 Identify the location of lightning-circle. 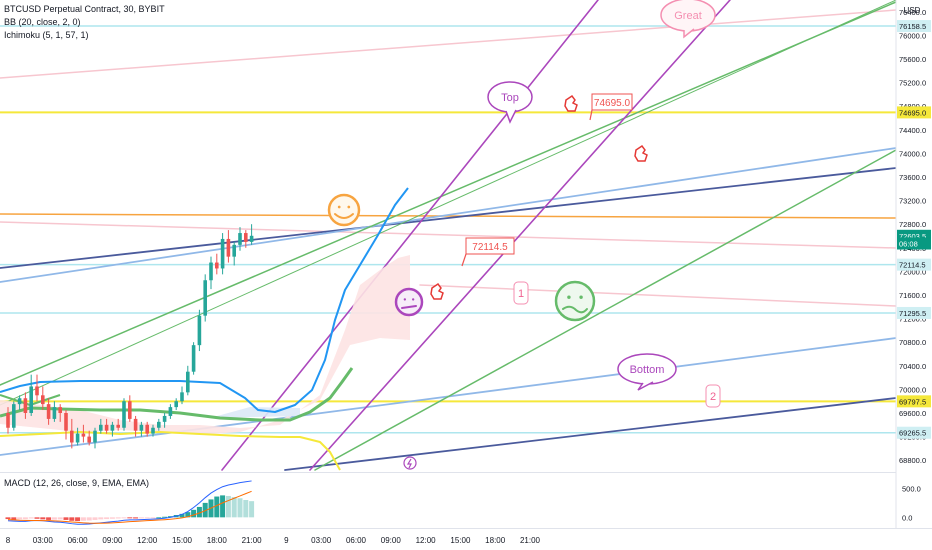
(410, 463).